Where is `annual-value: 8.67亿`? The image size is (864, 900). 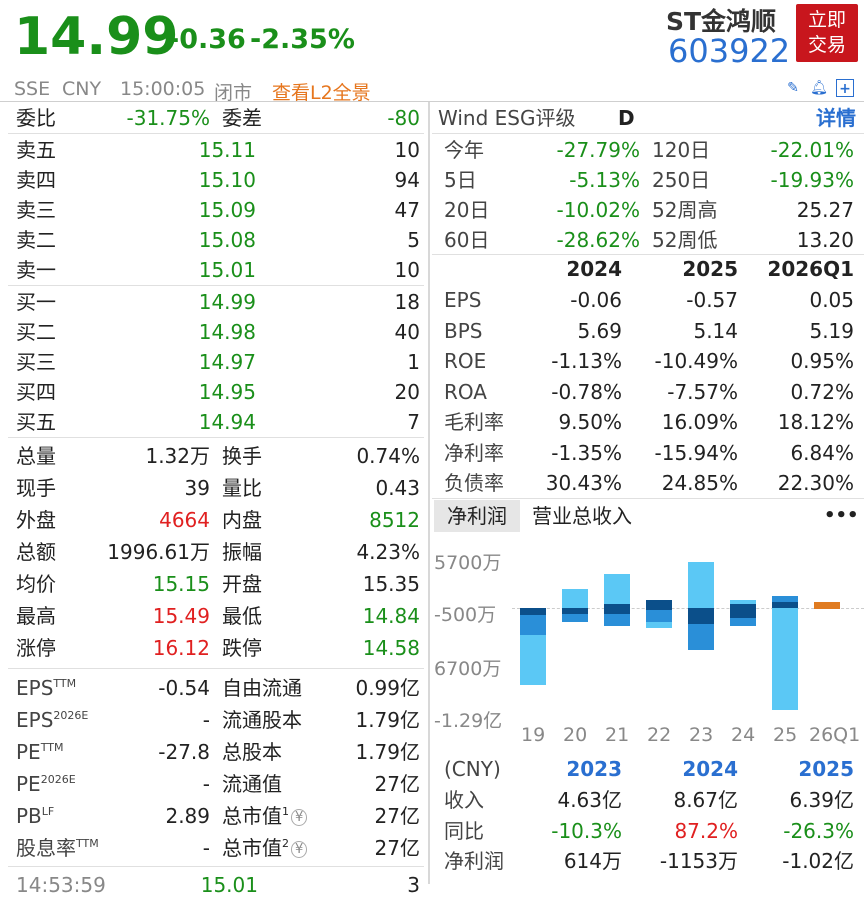
annual-value: 8.67亿 is located at coordinates (705, 800).